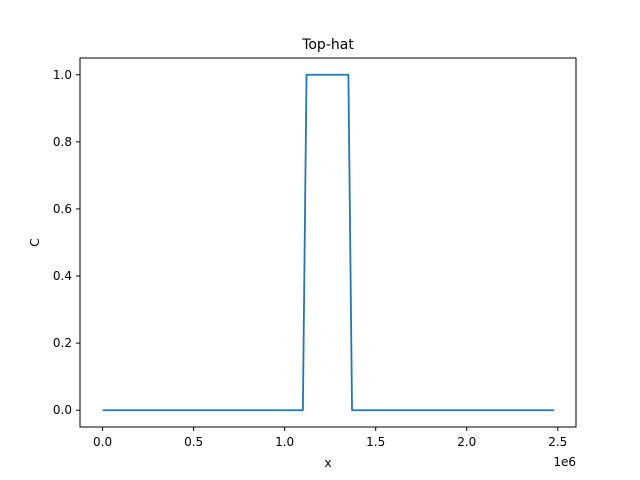 This screenshot has width=640, height=480. I want to click on y-tick-label: 0.6, so click(62, 209).